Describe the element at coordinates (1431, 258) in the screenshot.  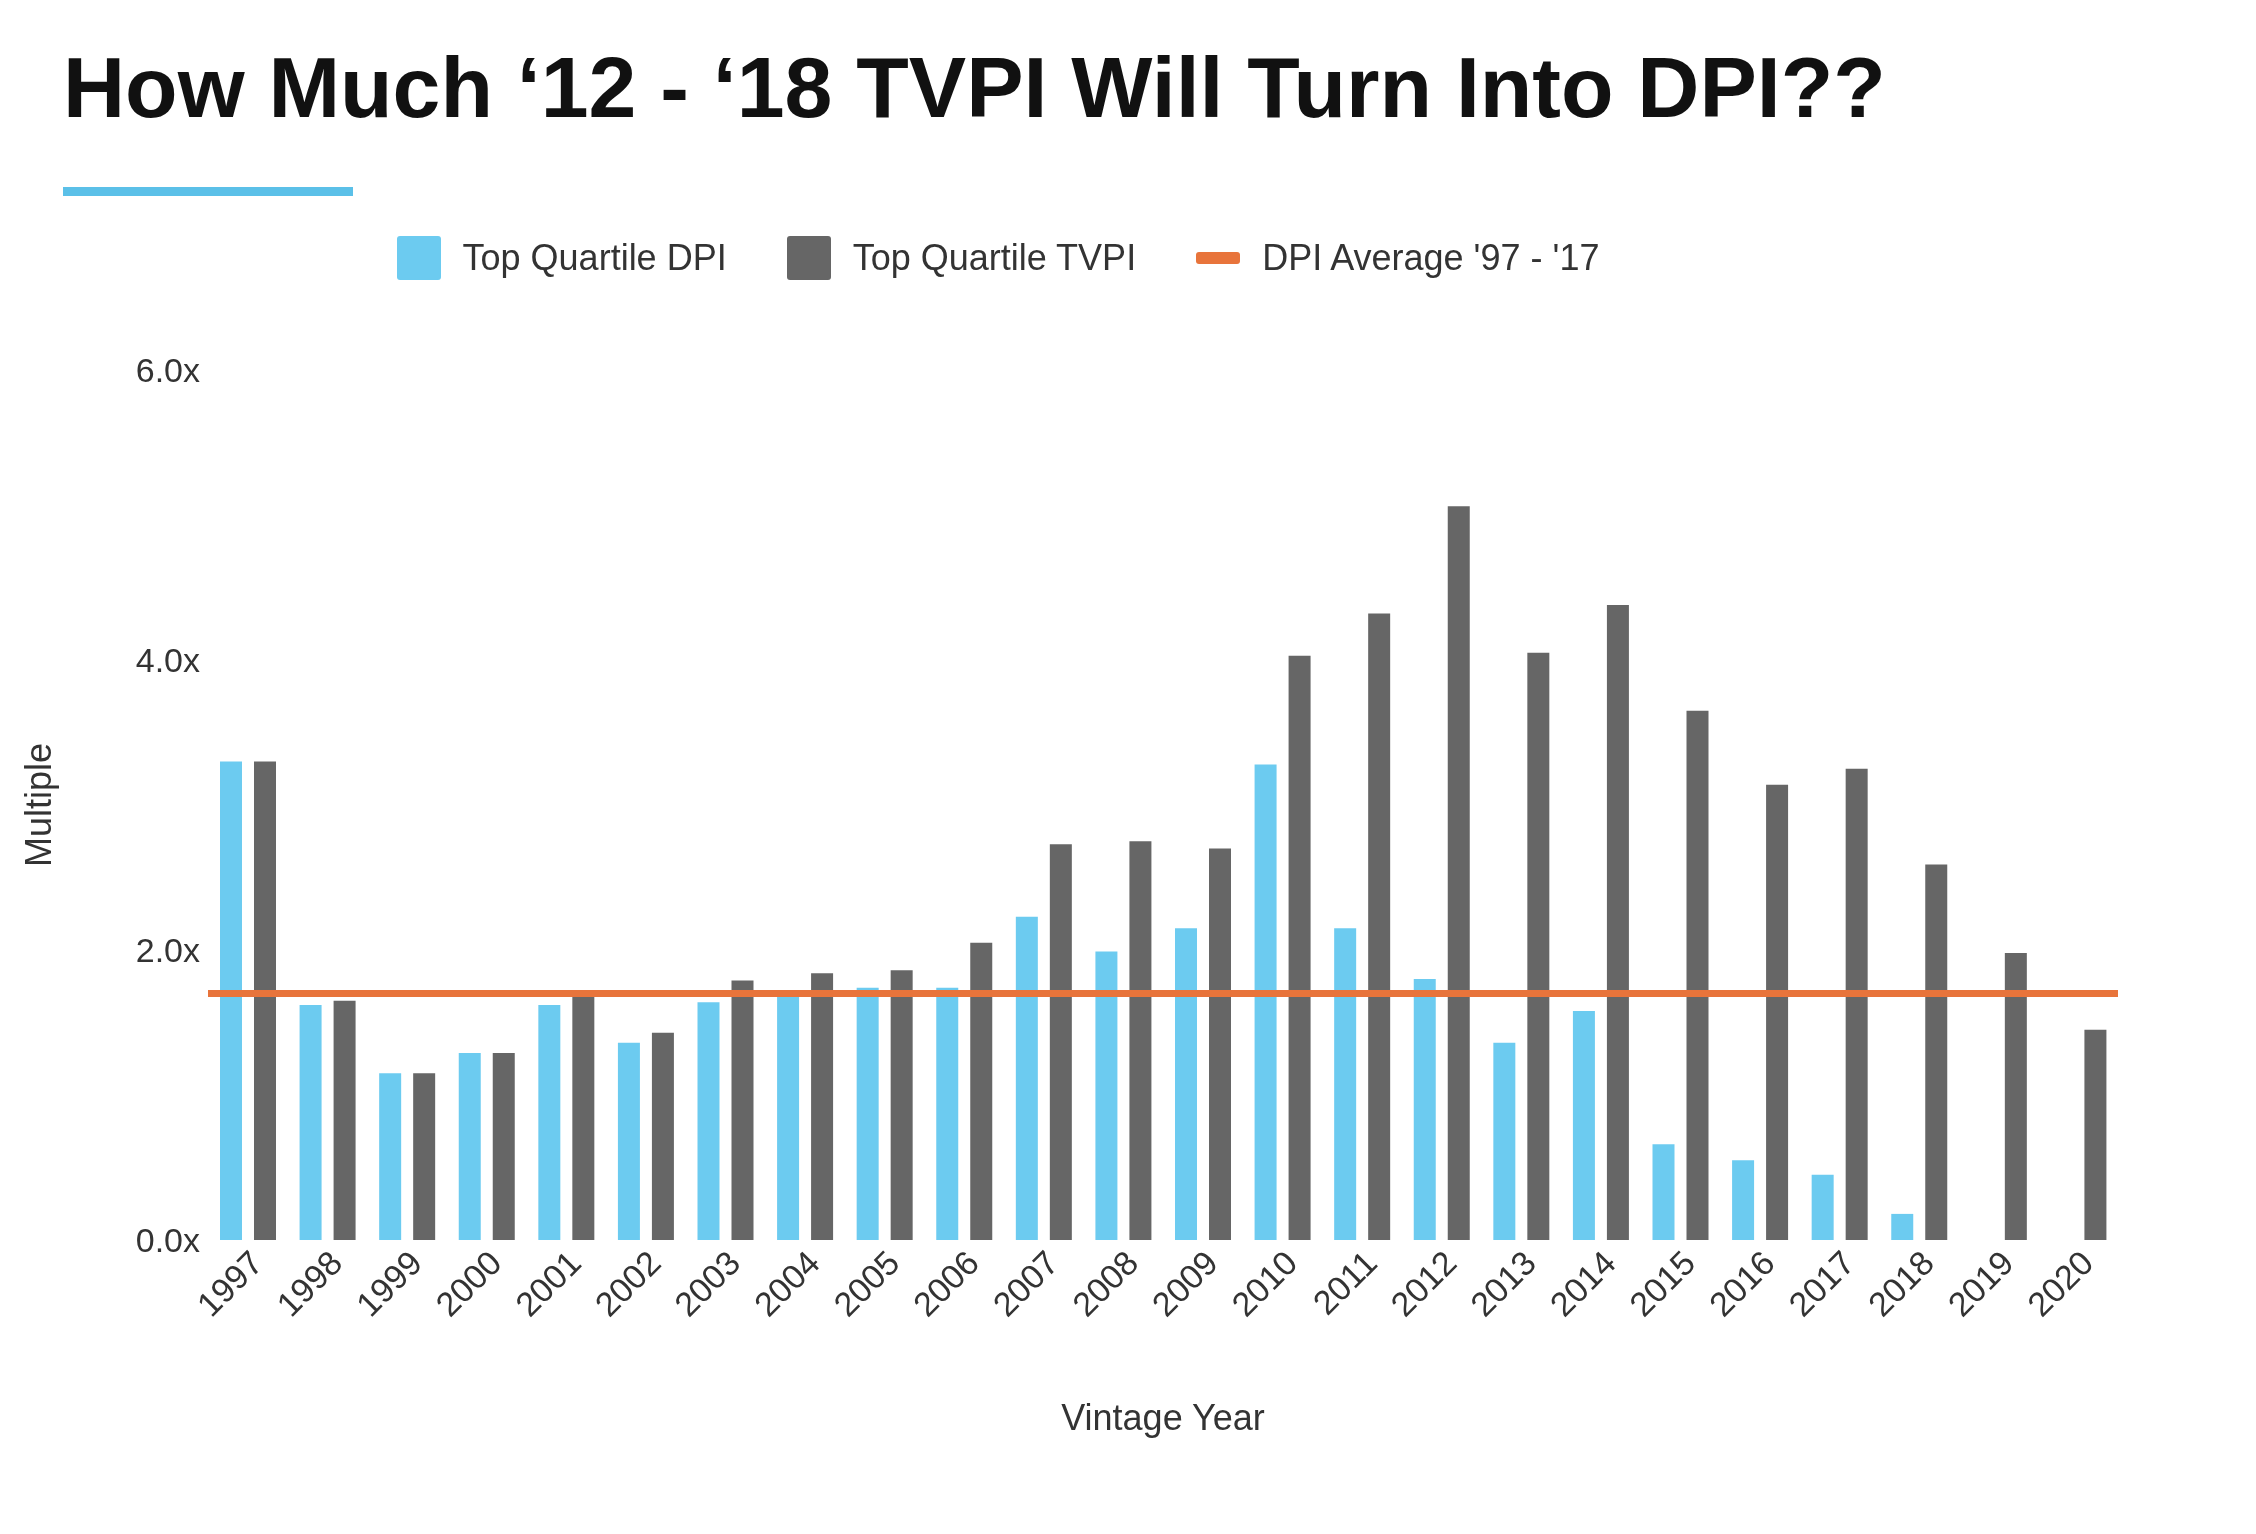
I see `legend-label: DPI Average '97 - '17` at that location.